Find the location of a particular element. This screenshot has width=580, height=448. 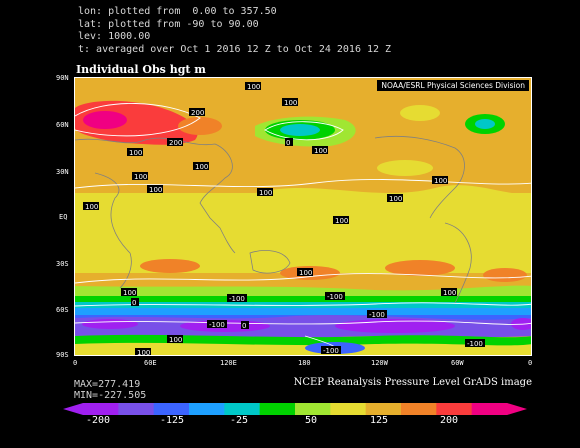

colorbar is located at coordinates (295, 409).